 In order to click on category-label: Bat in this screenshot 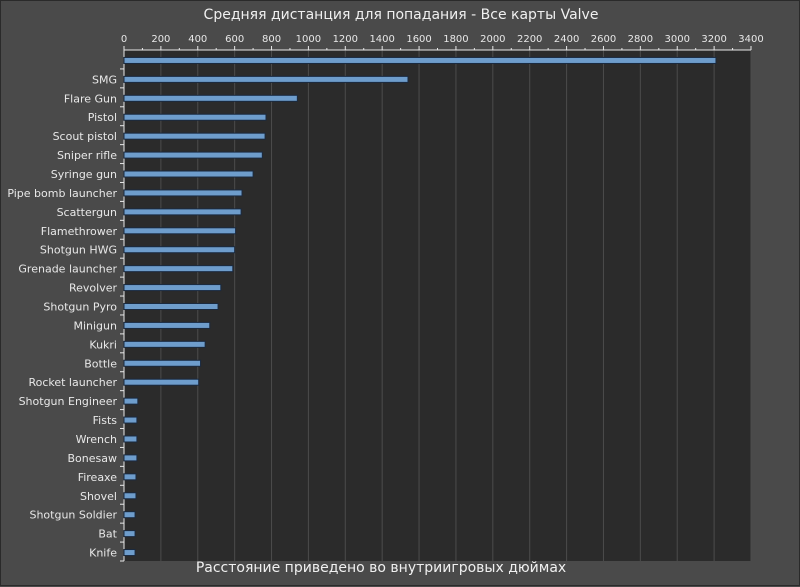, I will do `click(107, 534)`.